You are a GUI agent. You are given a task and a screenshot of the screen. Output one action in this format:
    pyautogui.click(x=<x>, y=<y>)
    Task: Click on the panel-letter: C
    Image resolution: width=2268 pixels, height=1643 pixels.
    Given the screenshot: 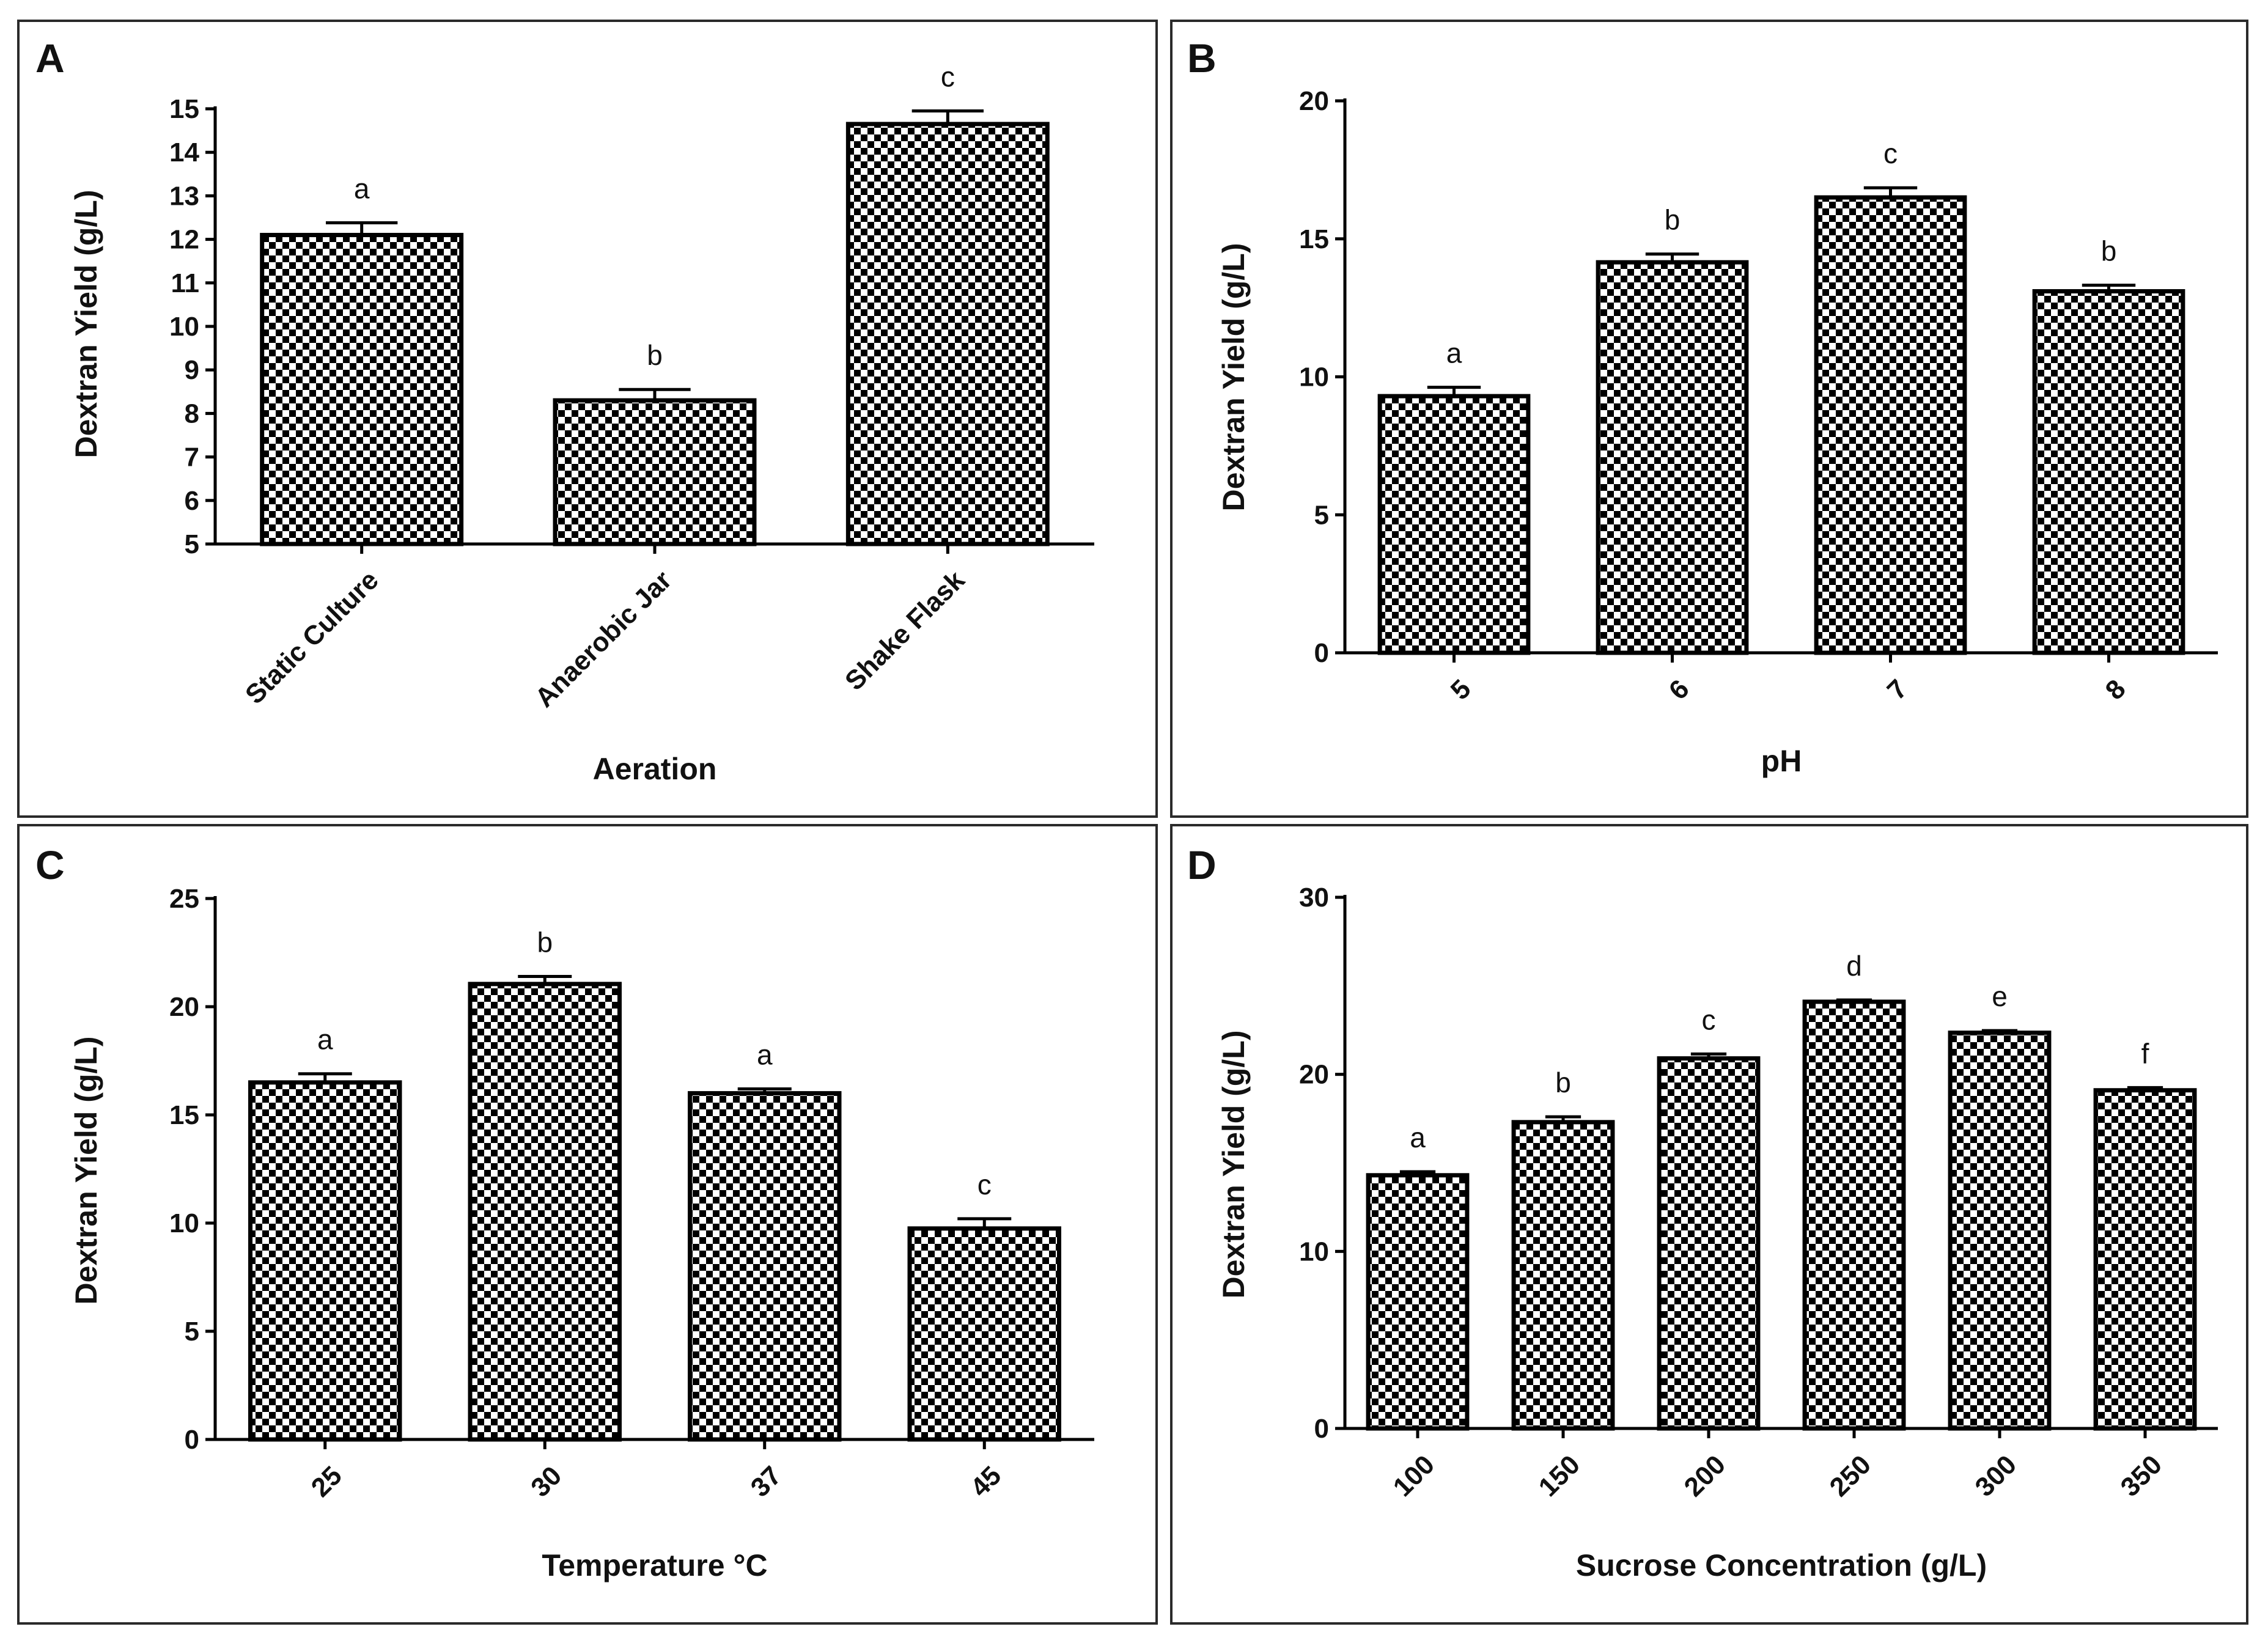 What is the action you would take?
    pyautogui.click(x=50, y=865)
    